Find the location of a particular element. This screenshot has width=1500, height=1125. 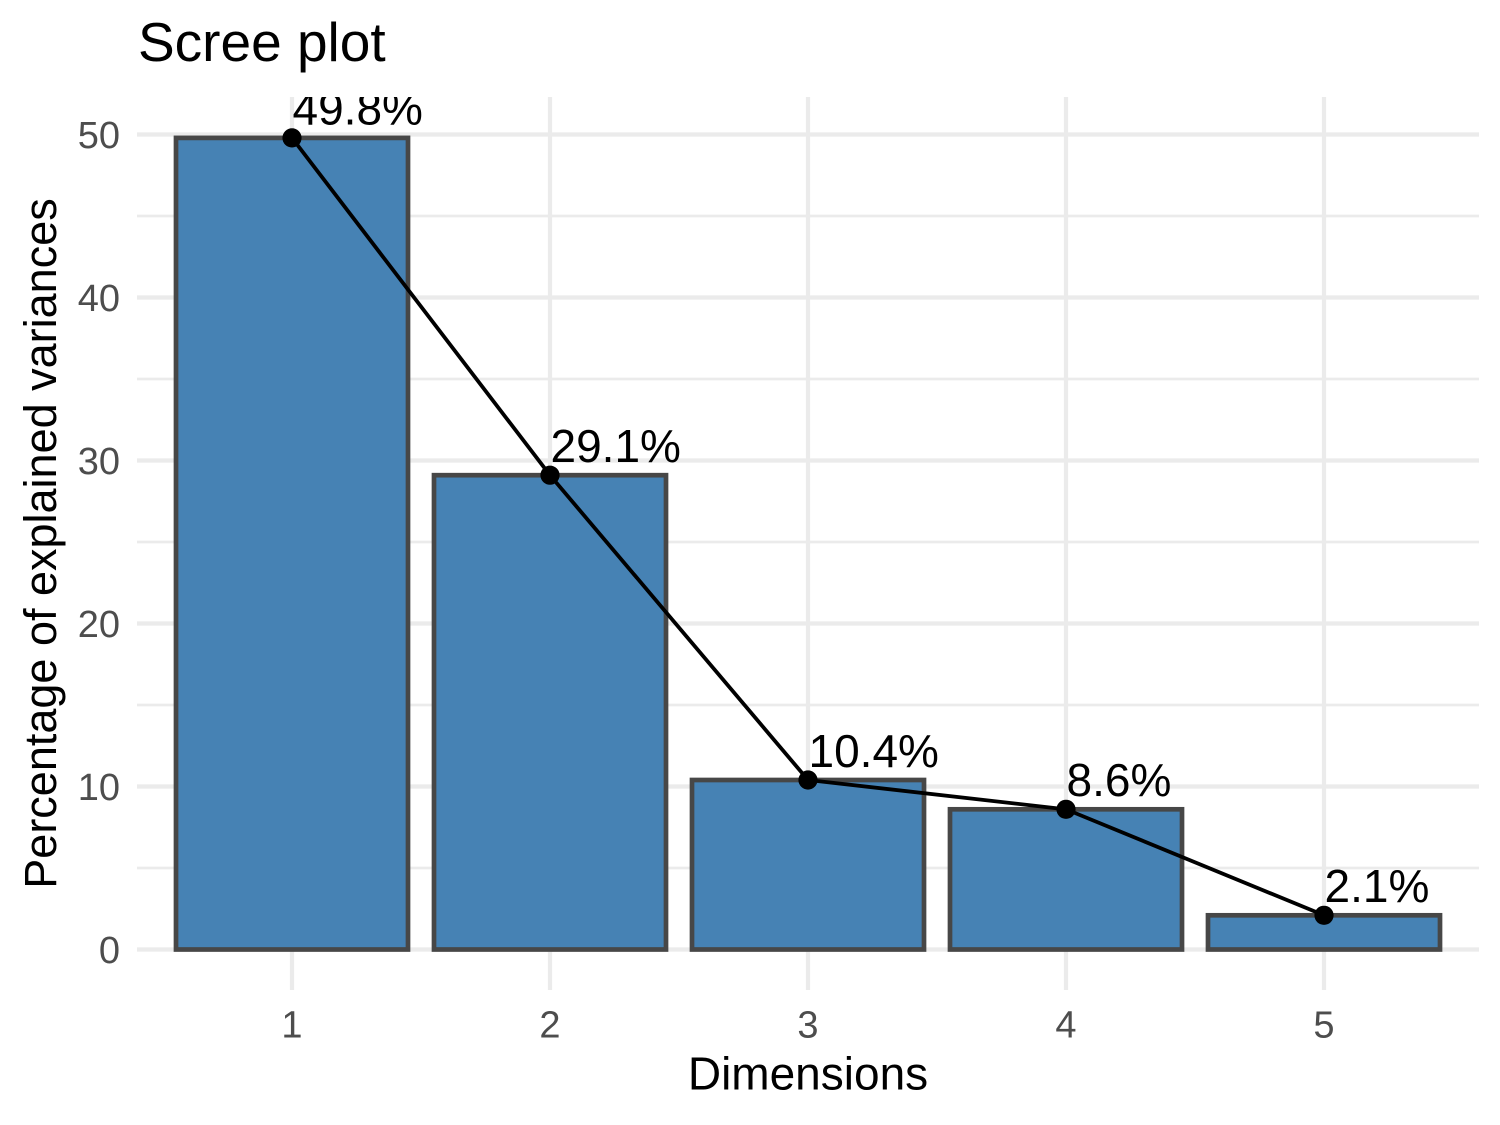

svg-text: 3 is located at coordinates (807, 1026).